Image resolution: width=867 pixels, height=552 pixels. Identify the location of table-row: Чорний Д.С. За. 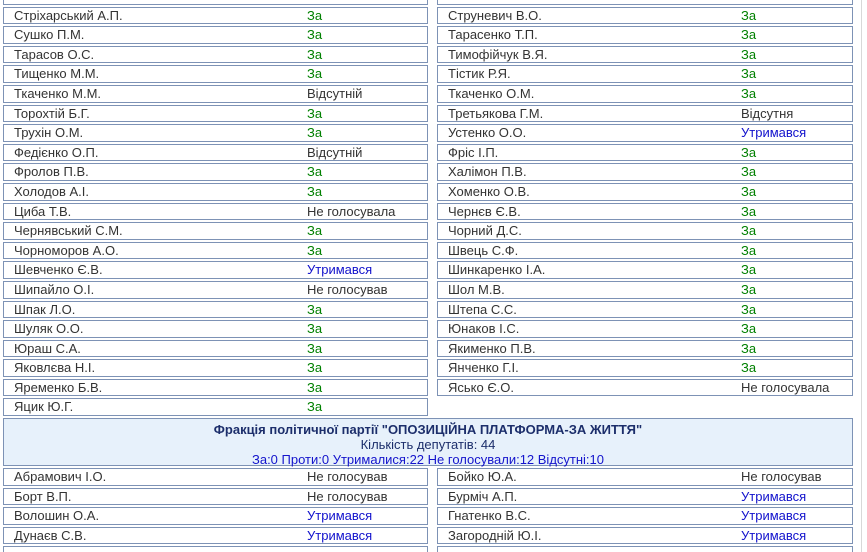
(645, 231).